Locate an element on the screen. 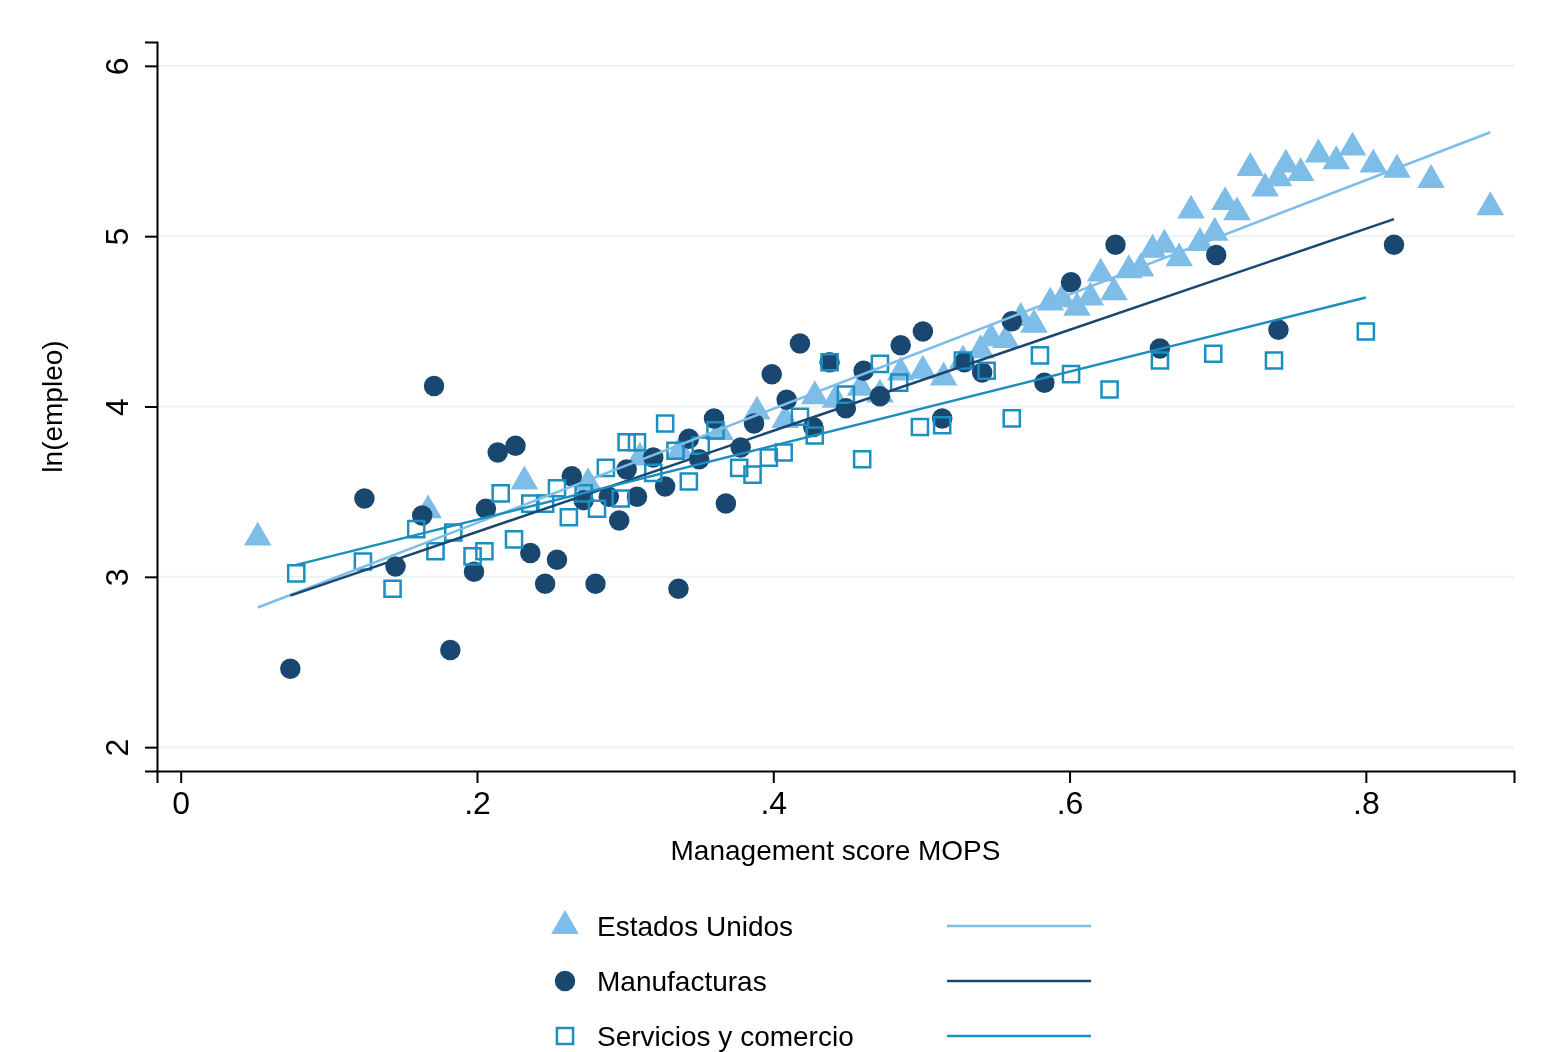 The width and height of the screenshot is (1549, 1052). y-axis-title: ln(empleo) is located at coordinates (52, 406).